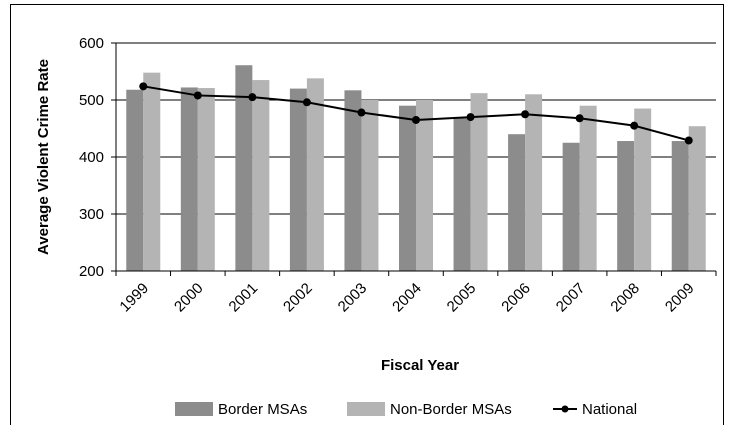 The image size is (729, 429). Describe the element at coordinates (407, 298) in the screenshot. I see `x-tick-label: 2004` at that location.